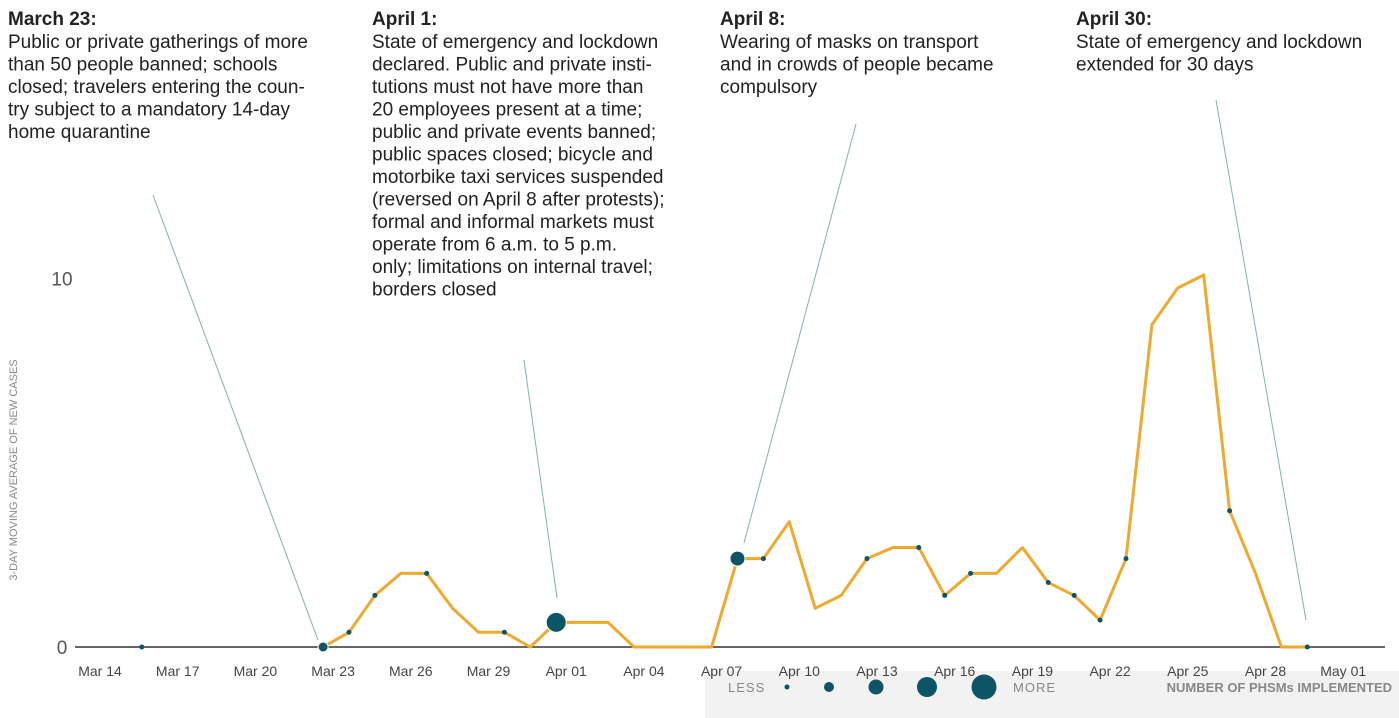 Image resolution: width=1399 pixels, height=718 pixels. I want to click on annotation-text: motorbike taxi services suspended, so click(517, 177).